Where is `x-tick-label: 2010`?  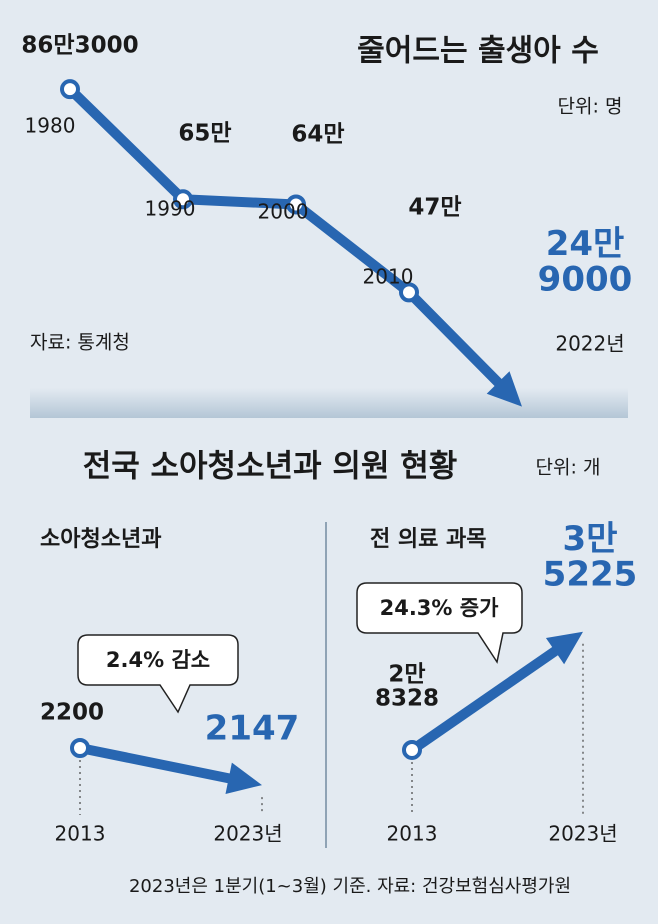 x-tick-label: 2010 is located at coordinates (388, 277).